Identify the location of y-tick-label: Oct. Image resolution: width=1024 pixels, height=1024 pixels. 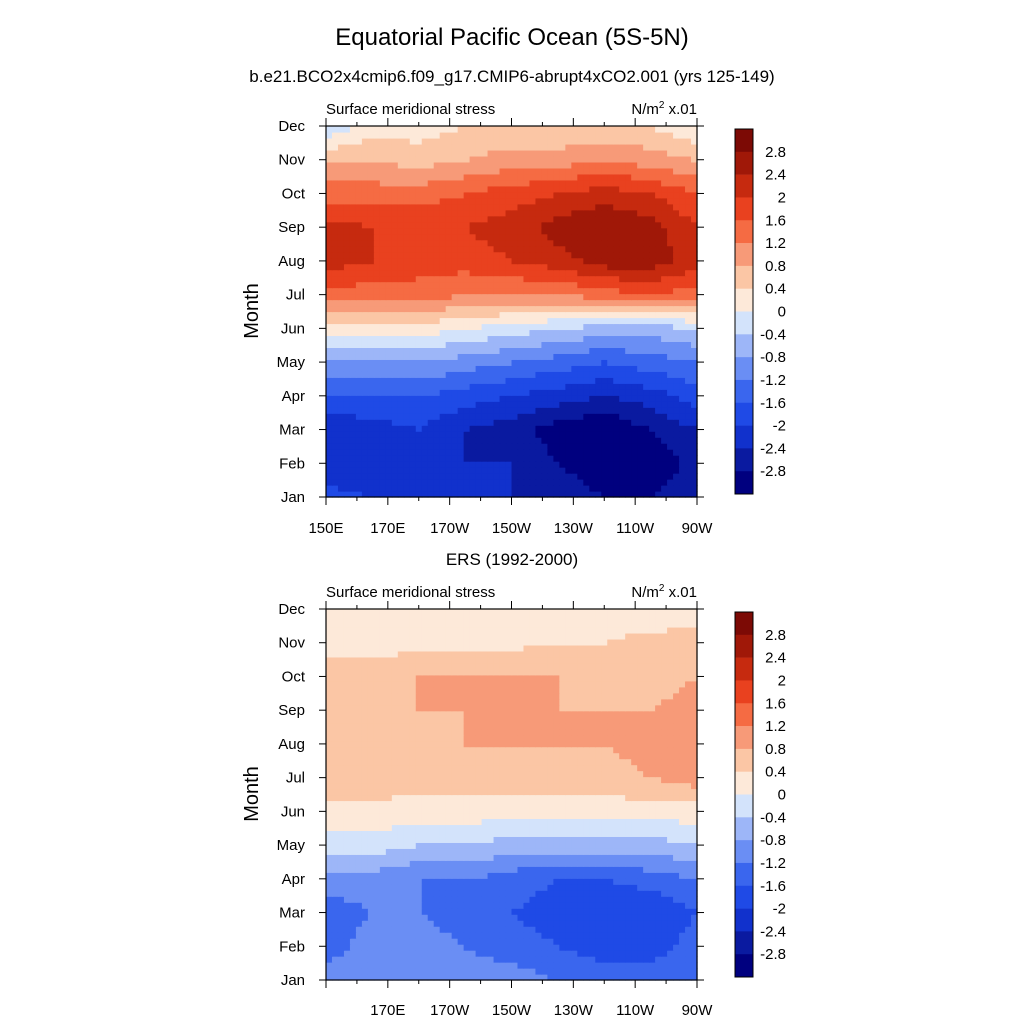
(294, 193).